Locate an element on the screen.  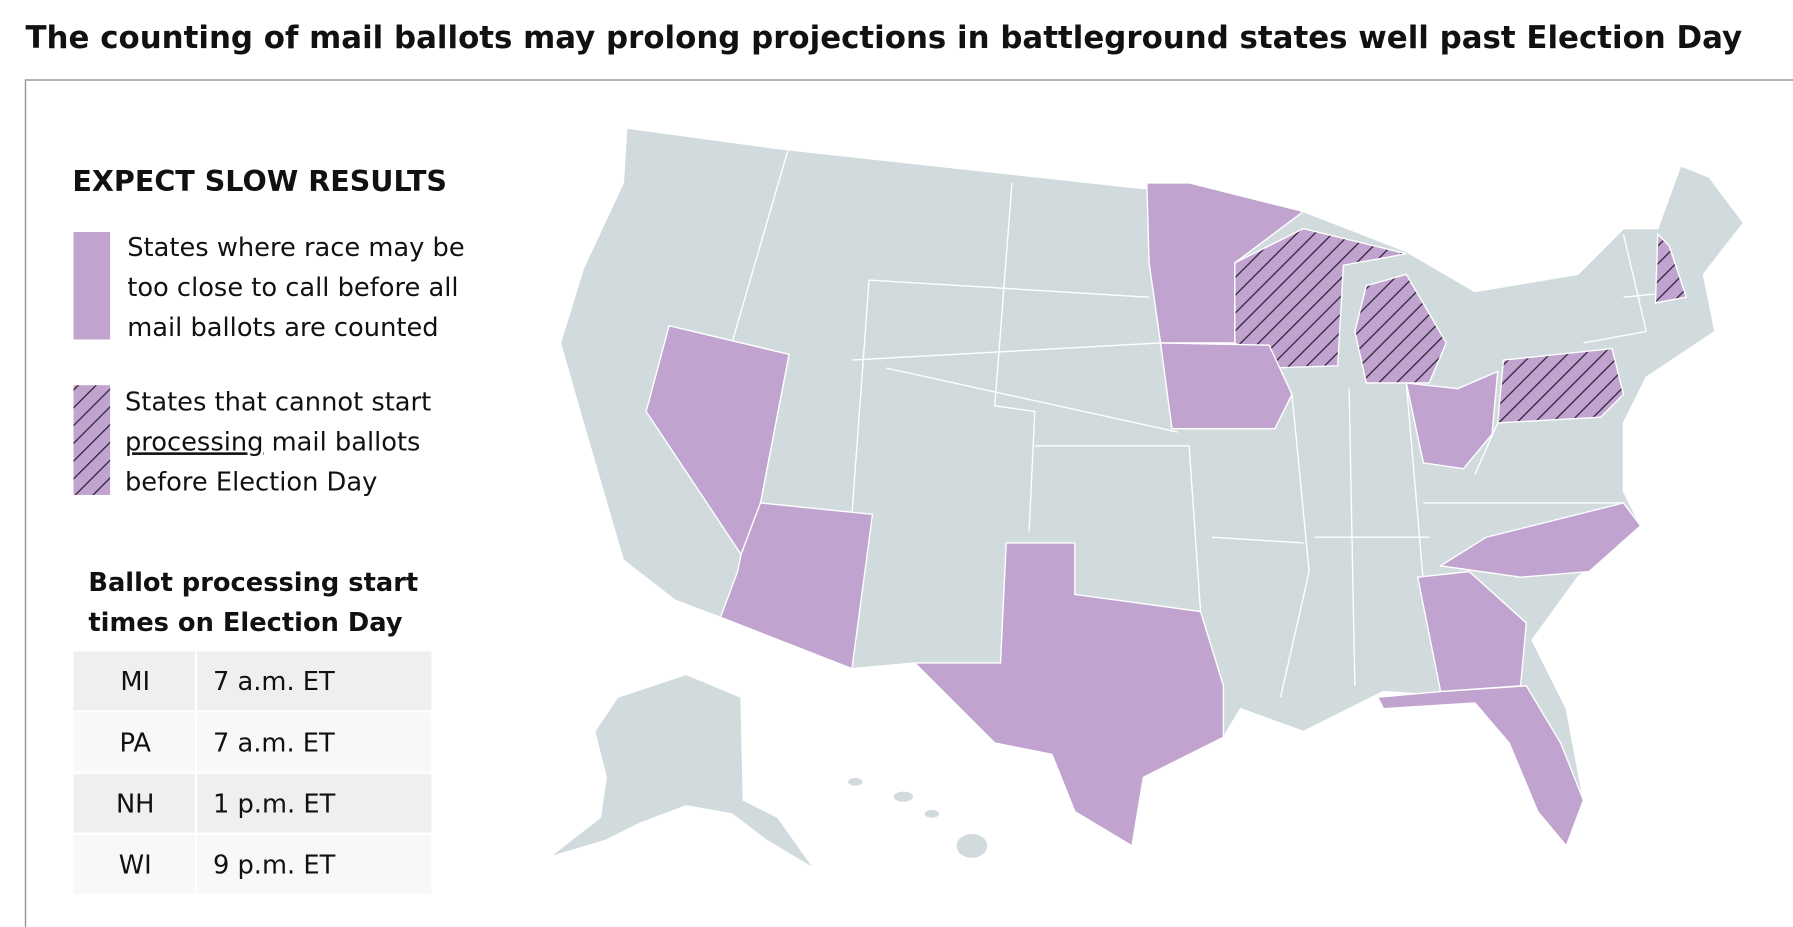
state-ia is located at coordinates (1226, 386).